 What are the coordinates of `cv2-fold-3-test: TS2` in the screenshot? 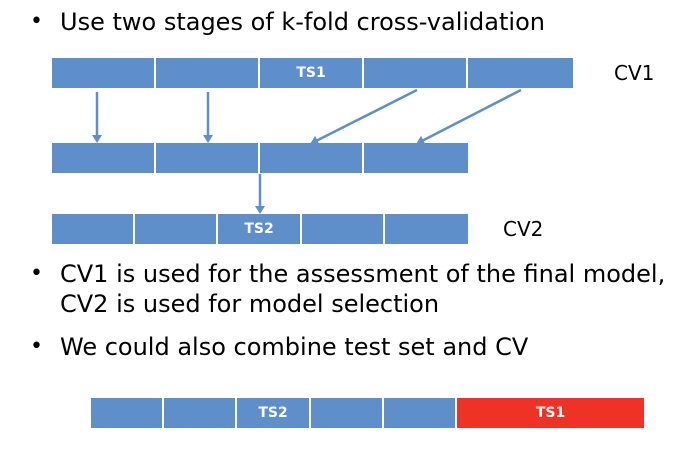 It's located at (260, 229).